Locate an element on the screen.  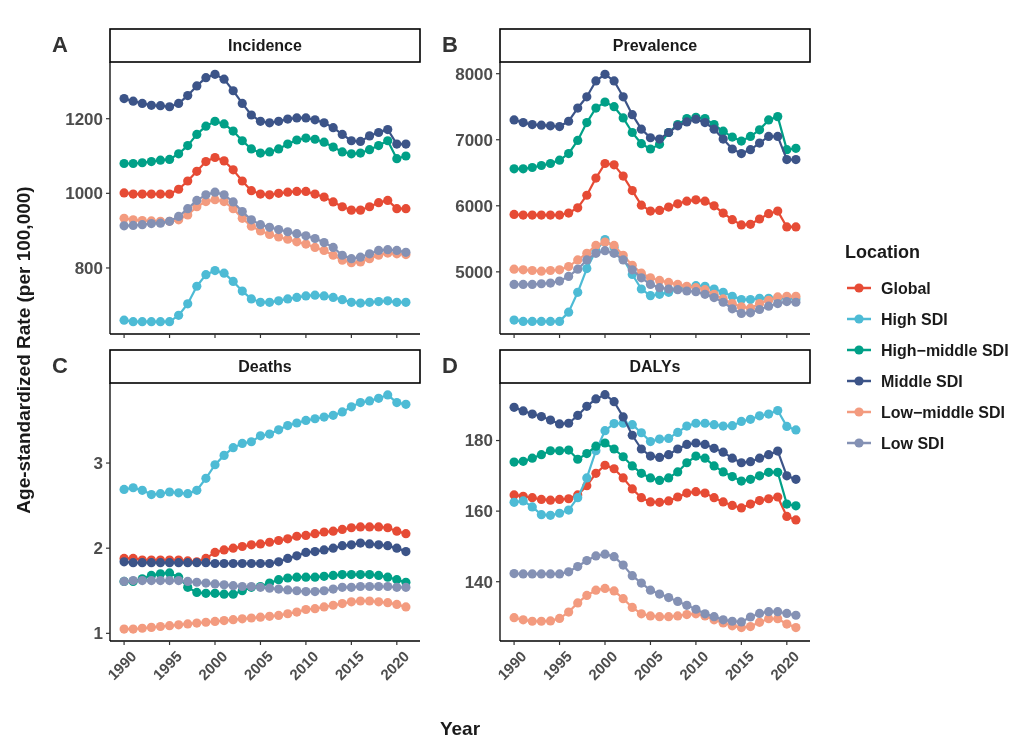
x-axis-title: Year is located at coordinates (460, 728).